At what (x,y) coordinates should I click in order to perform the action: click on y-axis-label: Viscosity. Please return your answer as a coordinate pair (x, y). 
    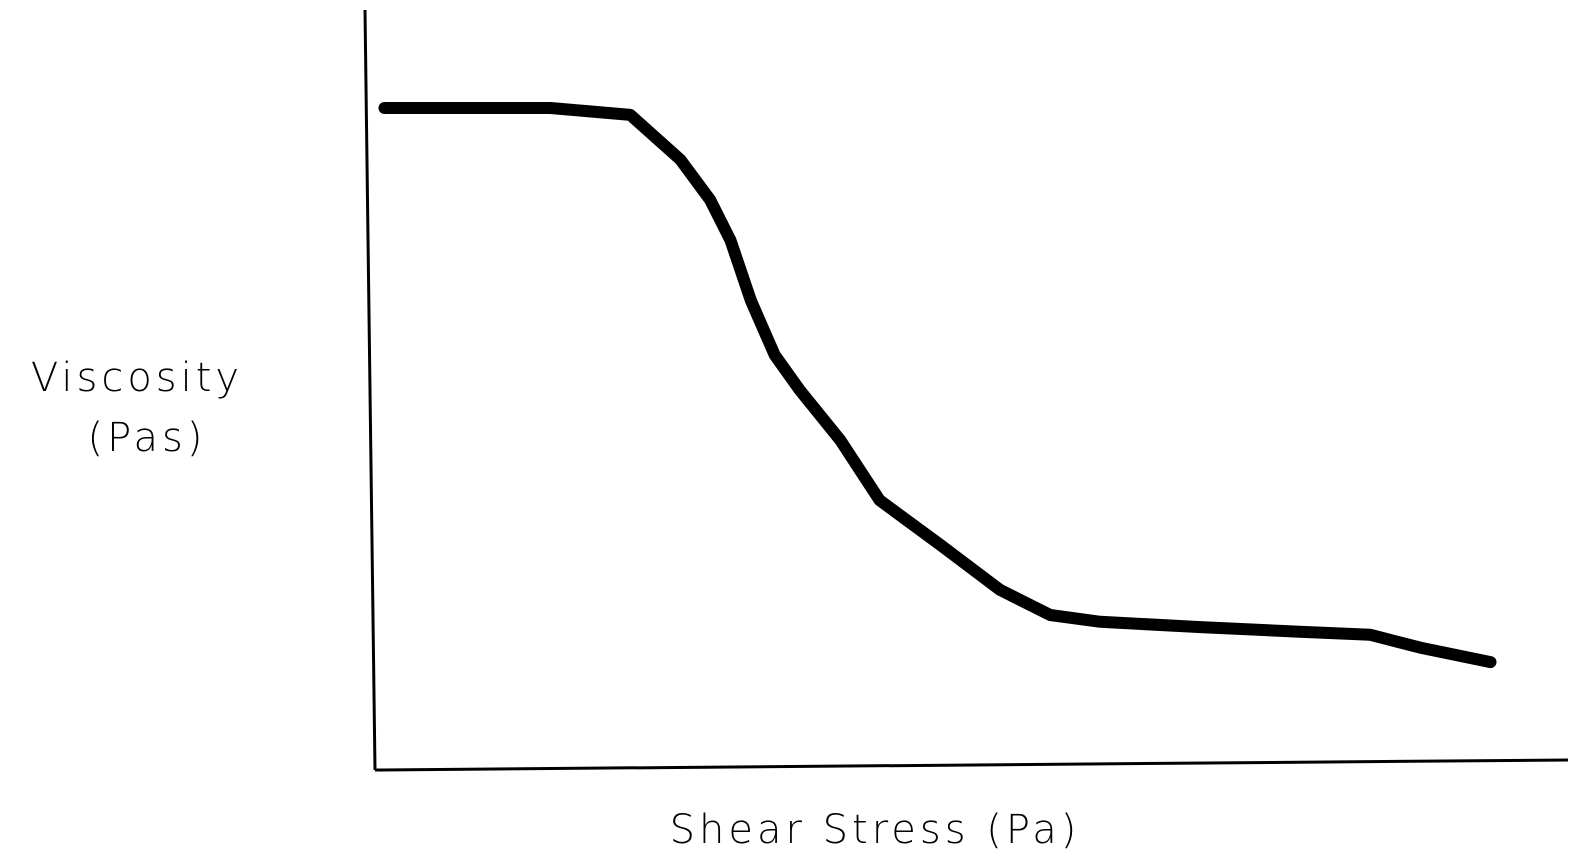
    Looking at the image, I should click on (137, 378).